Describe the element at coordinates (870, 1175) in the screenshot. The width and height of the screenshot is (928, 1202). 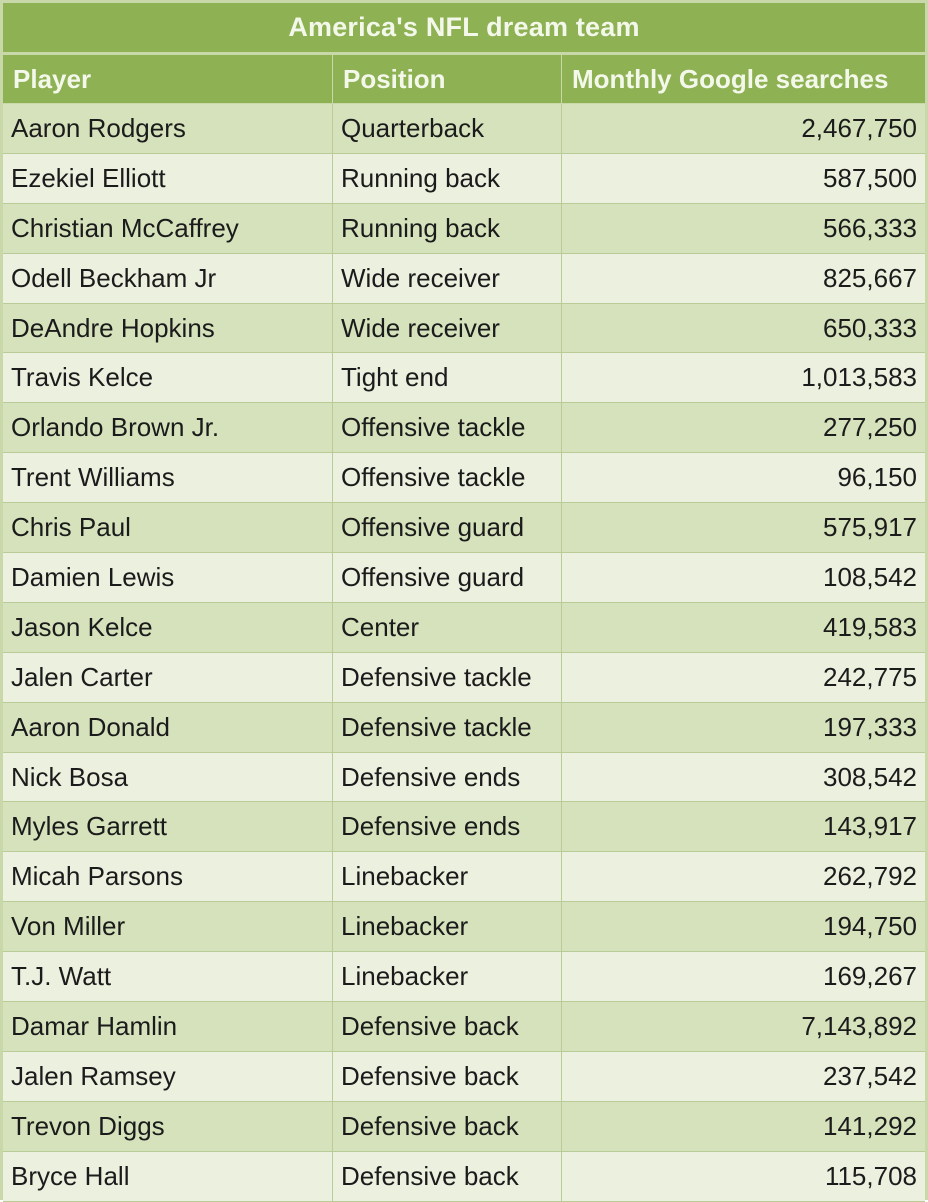
I see `searches-cell: 115,708` at that location.